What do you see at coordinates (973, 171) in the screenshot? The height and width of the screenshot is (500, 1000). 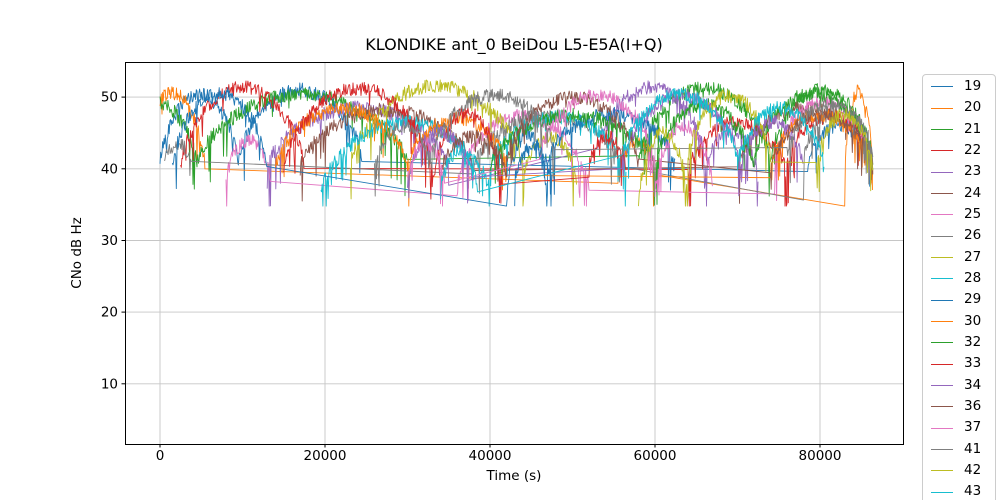 I see `legend-label: 23` at bounding box center [973, 171].